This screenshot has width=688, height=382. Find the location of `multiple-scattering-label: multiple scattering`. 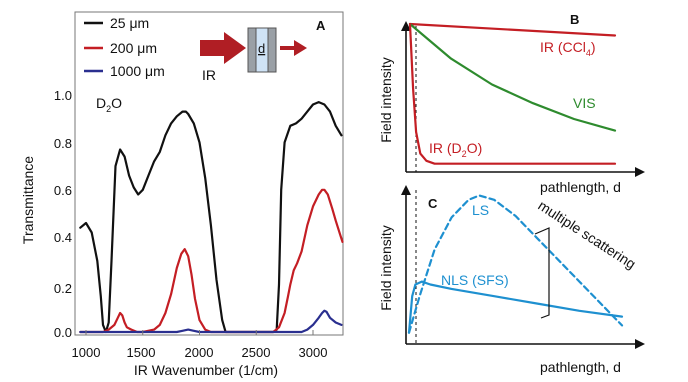

multiple-scattering-label: multiple scattering is located at coordinates (586, 234).